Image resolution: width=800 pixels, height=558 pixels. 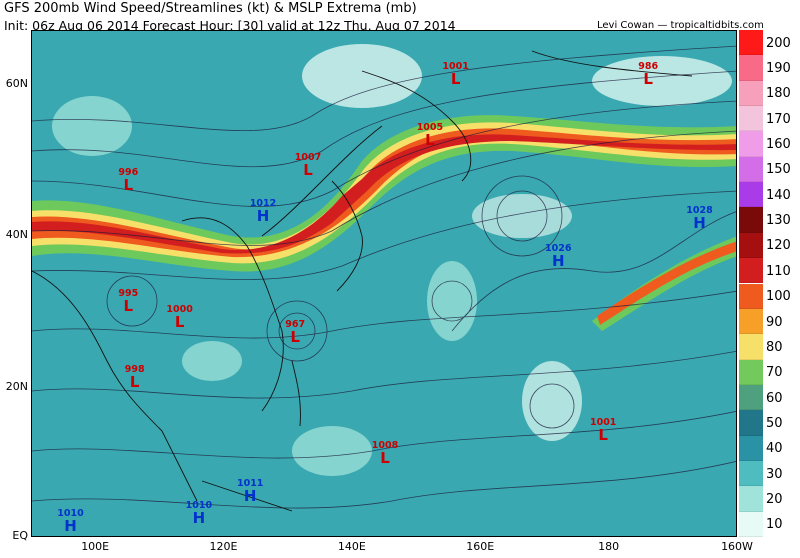 What do you see at coordinates (774, 373) in the screenshot?
I see `colorbar-label: 70` at bounding box center [774, 373].